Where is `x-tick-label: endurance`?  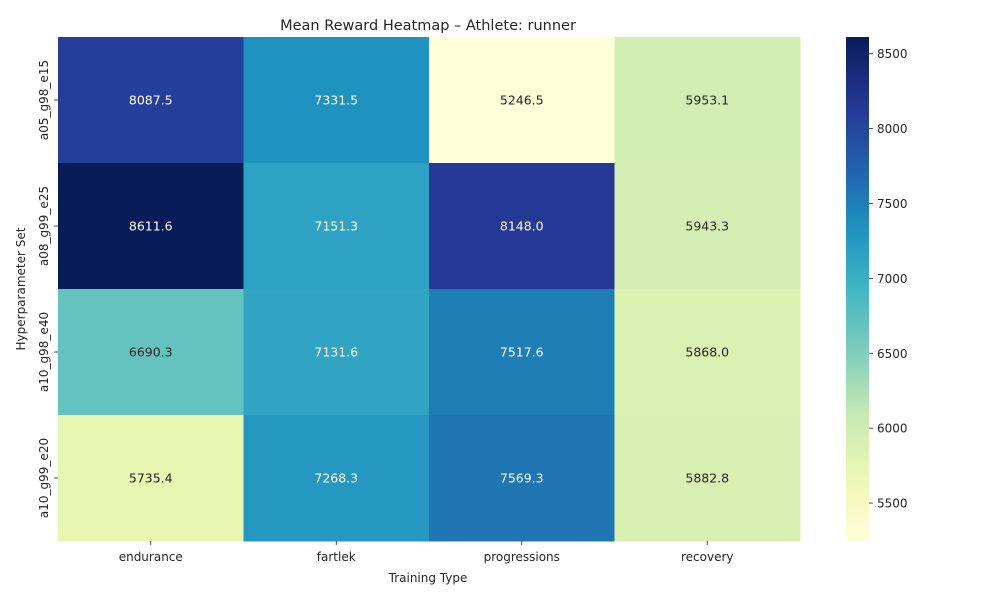 x-tick-label: endurance is located at coordinates (151, 557).